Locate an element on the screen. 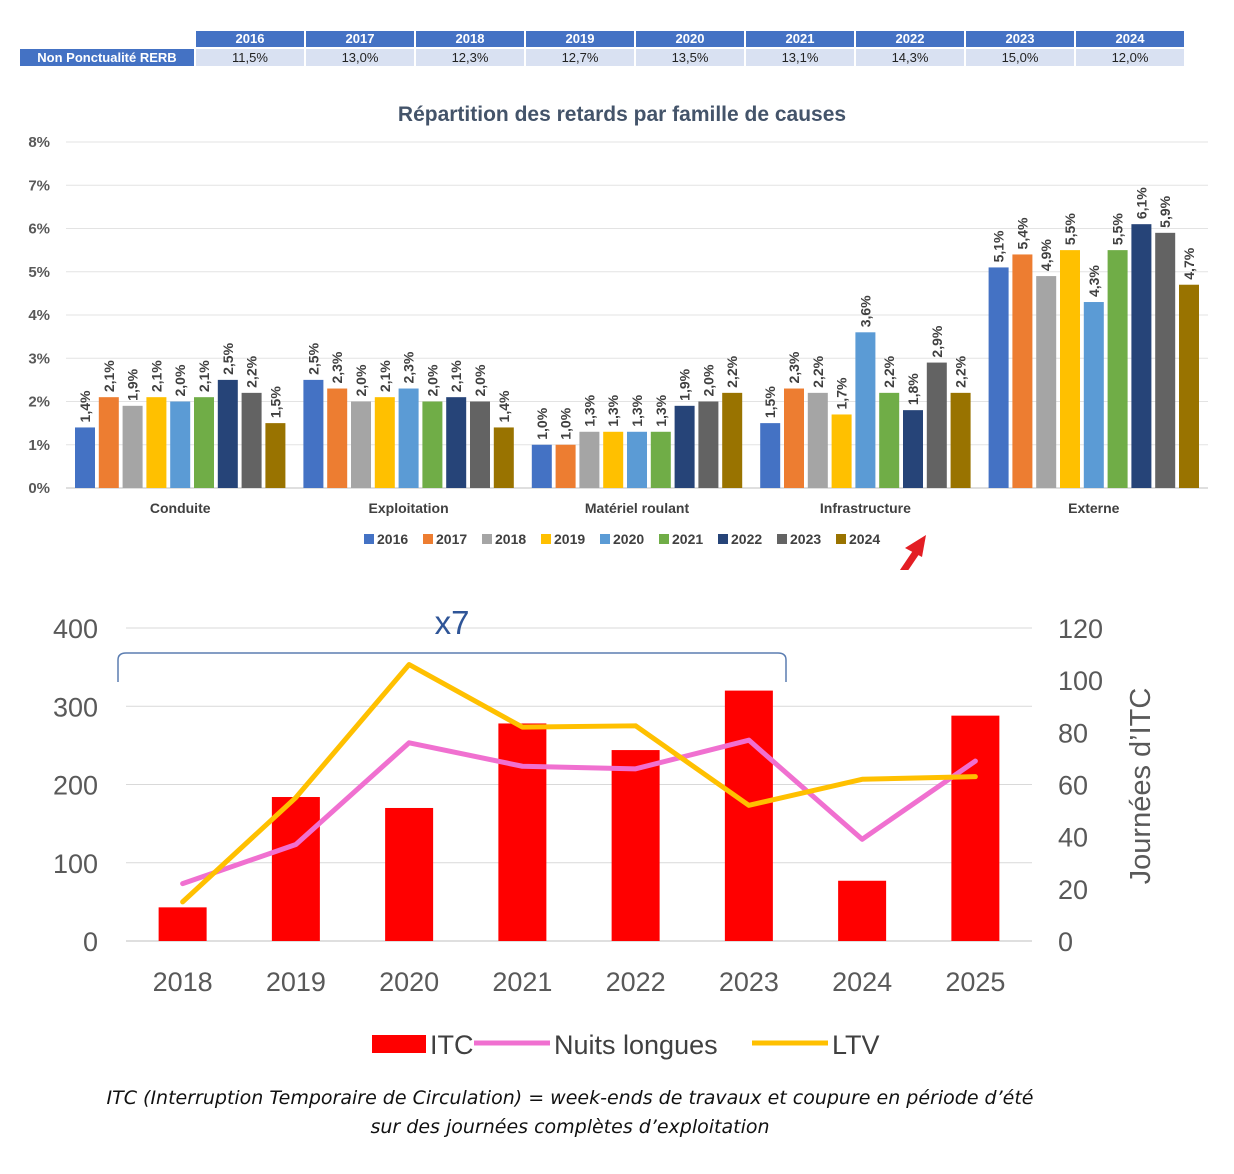  legend-label: 2016 is located at coordinates (392, 539).